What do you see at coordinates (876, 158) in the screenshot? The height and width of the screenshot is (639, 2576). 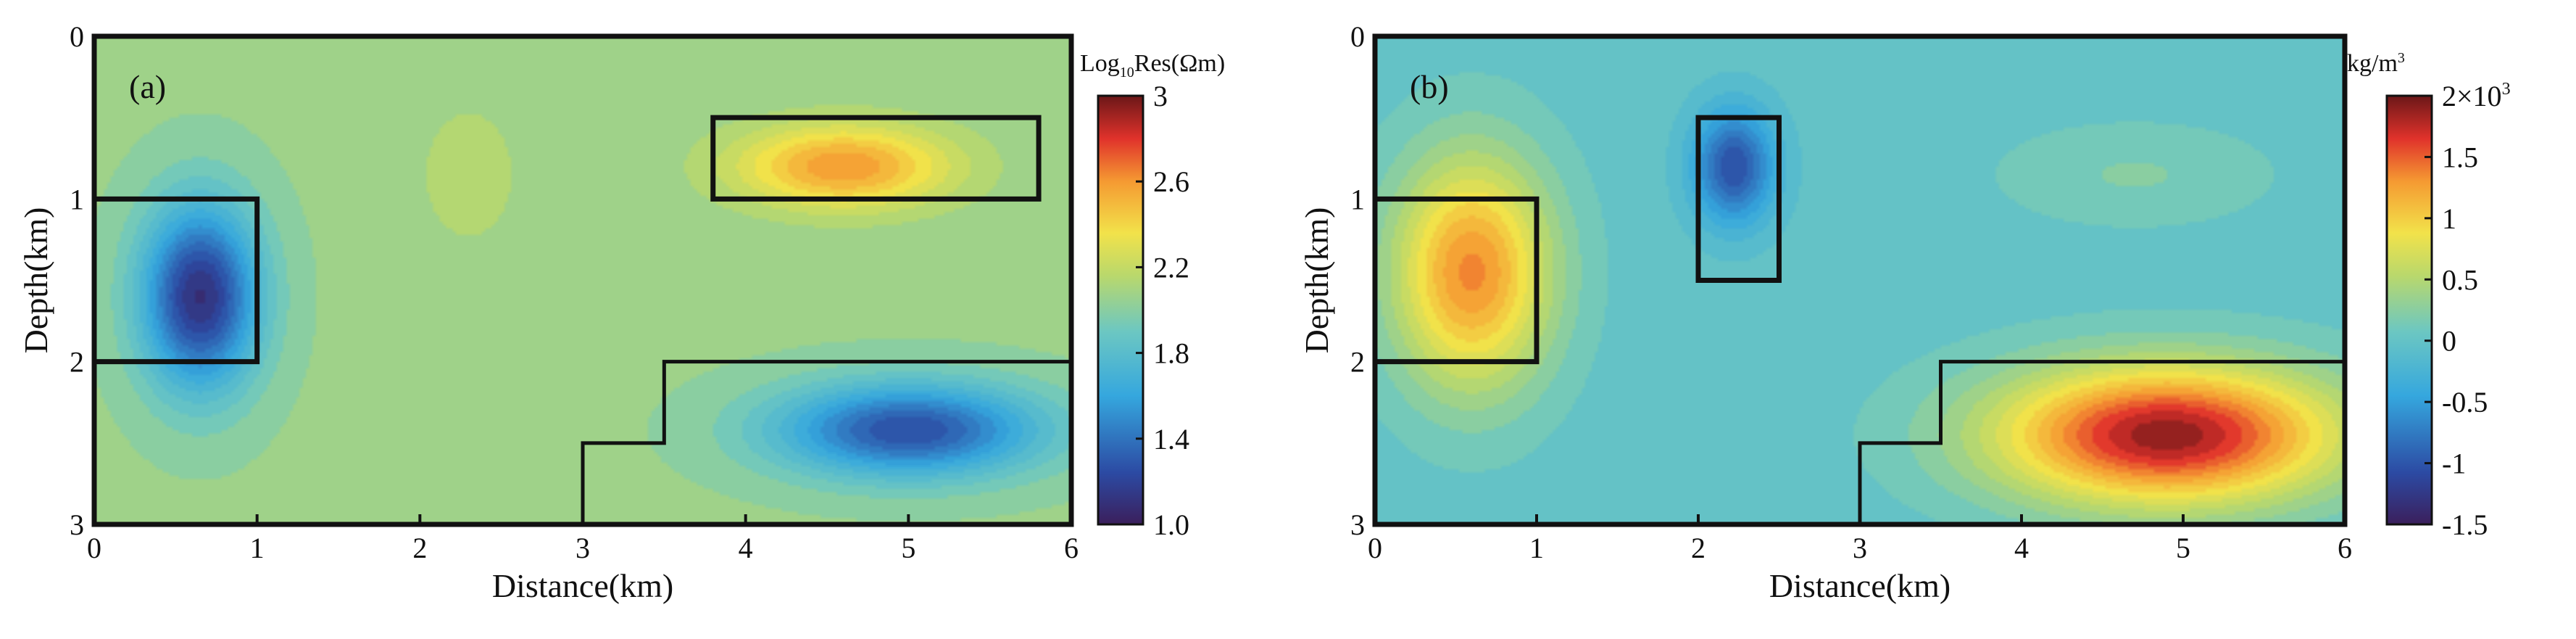 I see `model-outline-upper-right-block` at bounding box center [876, 158].